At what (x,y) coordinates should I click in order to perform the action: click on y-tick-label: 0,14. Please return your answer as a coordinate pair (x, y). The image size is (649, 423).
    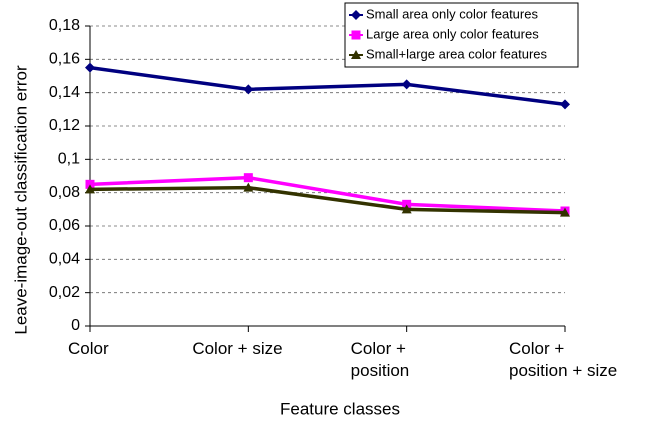
    Looking at the image, I should click on (64, 92).